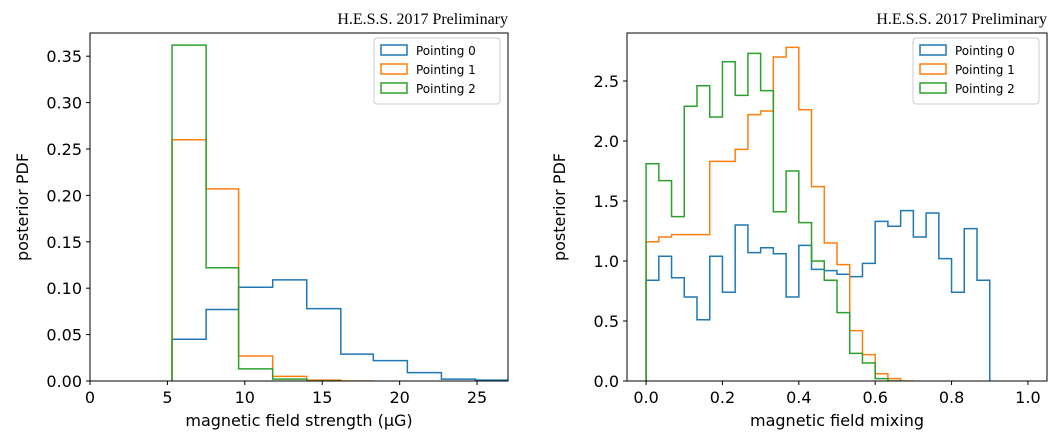  Describe the element at coordinates (64, 195) in the screenshot. I see `y-tick-label: 0.20` at that location.